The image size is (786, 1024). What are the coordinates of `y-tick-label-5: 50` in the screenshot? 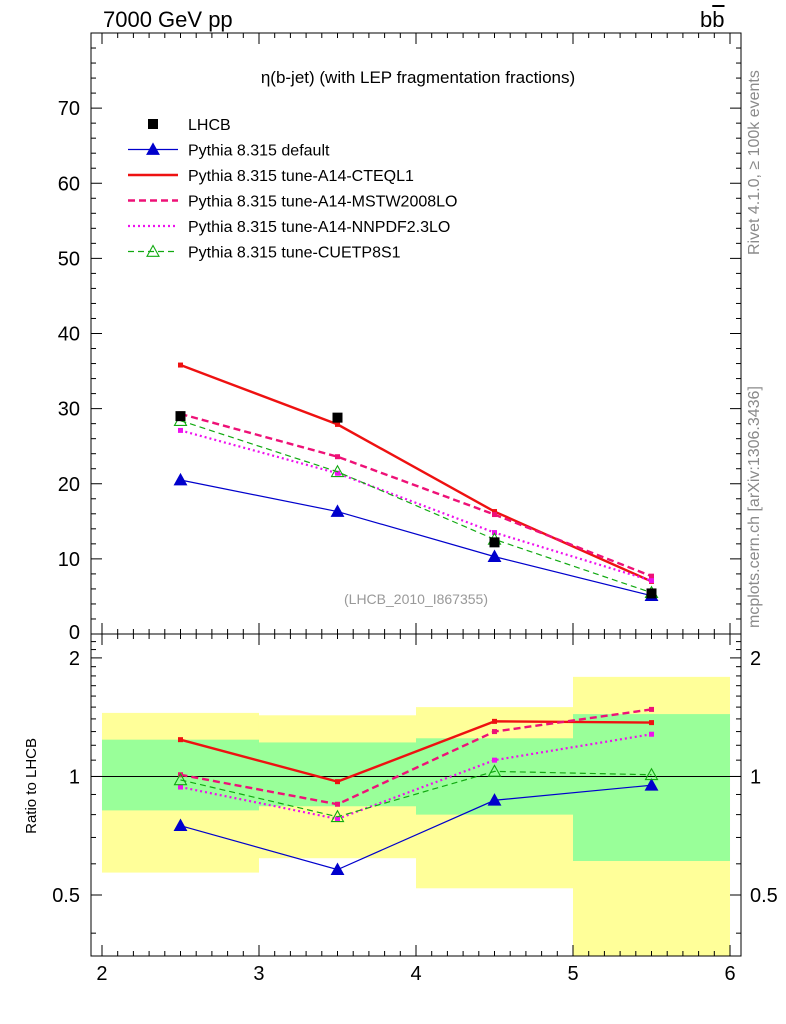 It's located at (69, 259).